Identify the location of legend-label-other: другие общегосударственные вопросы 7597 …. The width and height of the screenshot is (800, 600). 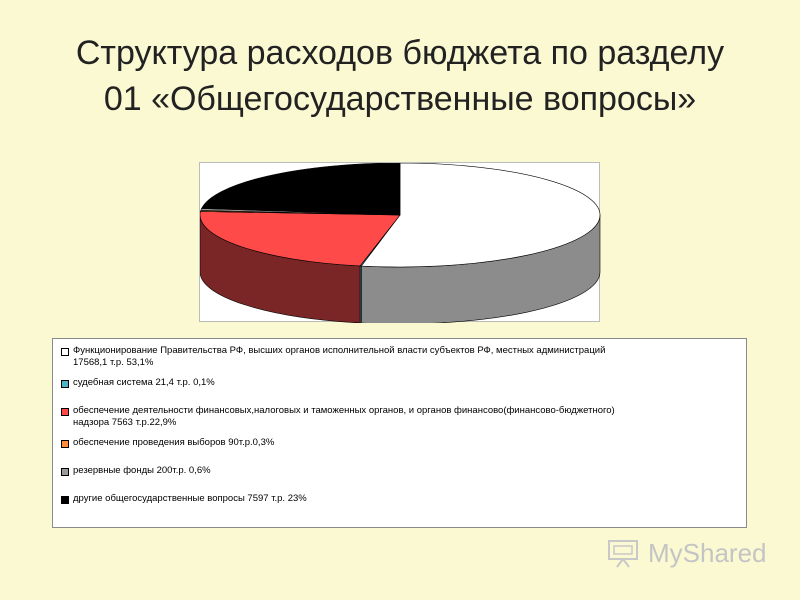
(190, 498).